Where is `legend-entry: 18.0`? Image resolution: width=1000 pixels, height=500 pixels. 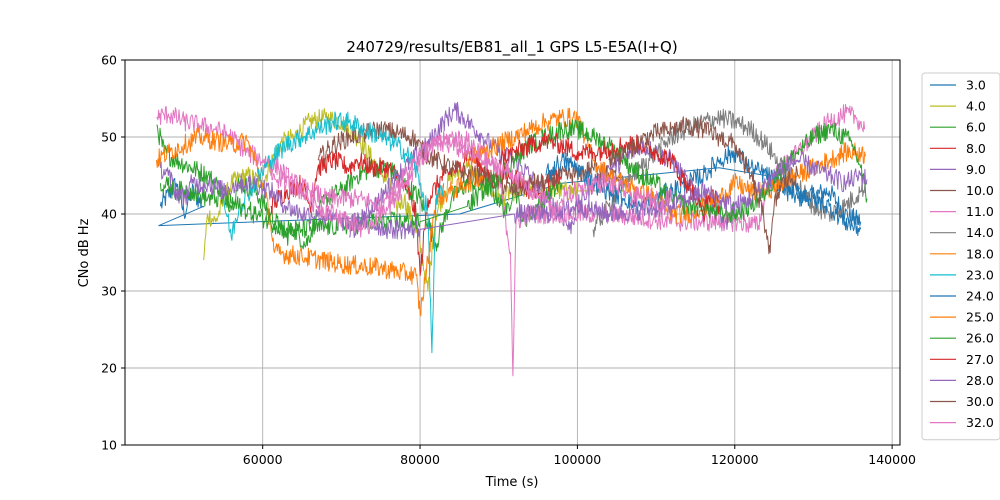
legend-entry: 18.0 is located at coordinates (980, 253).